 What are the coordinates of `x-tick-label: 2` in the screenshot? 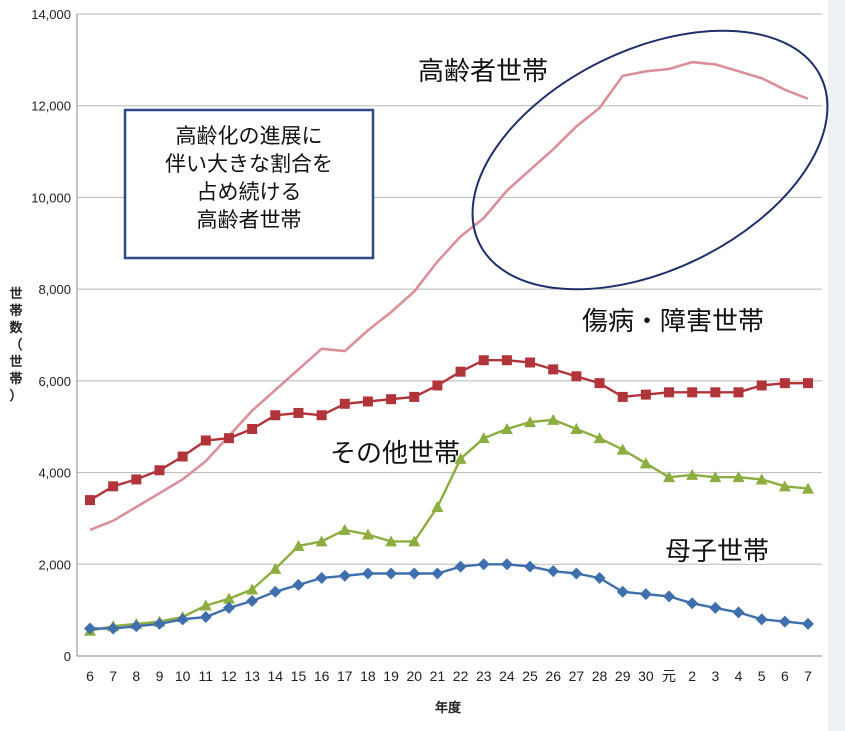 It's located at (692, 676).